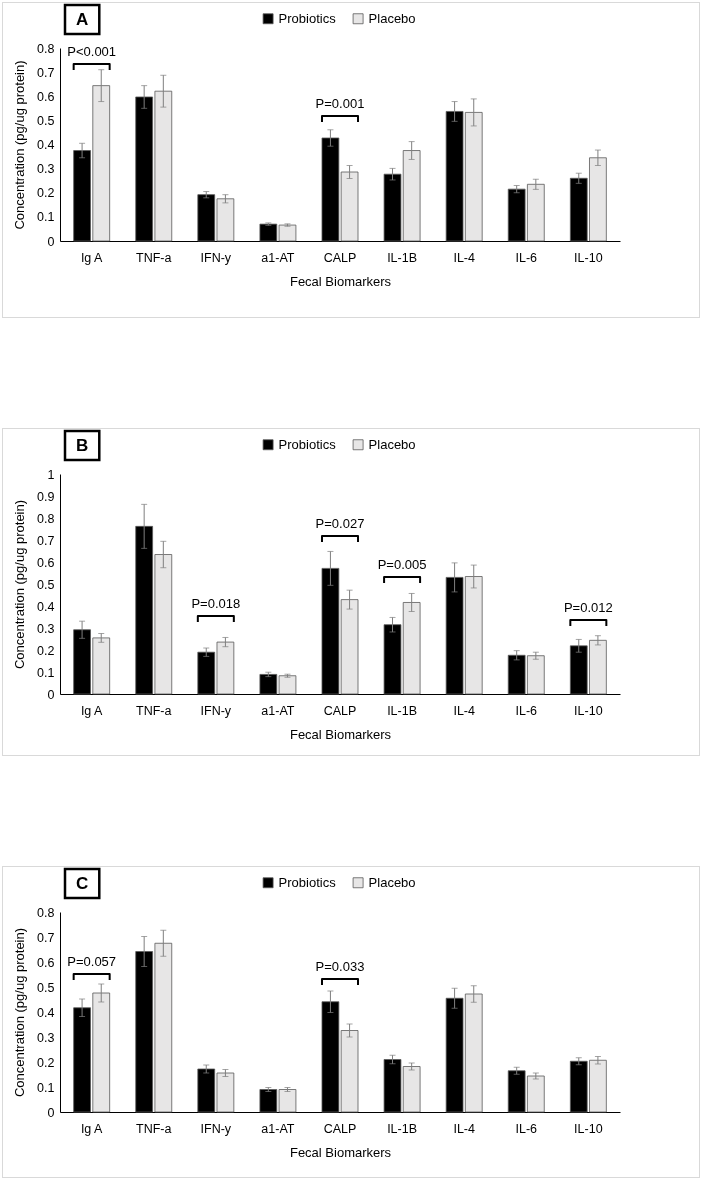  I want to click on y-tick-label: 1, so click(51, 474).